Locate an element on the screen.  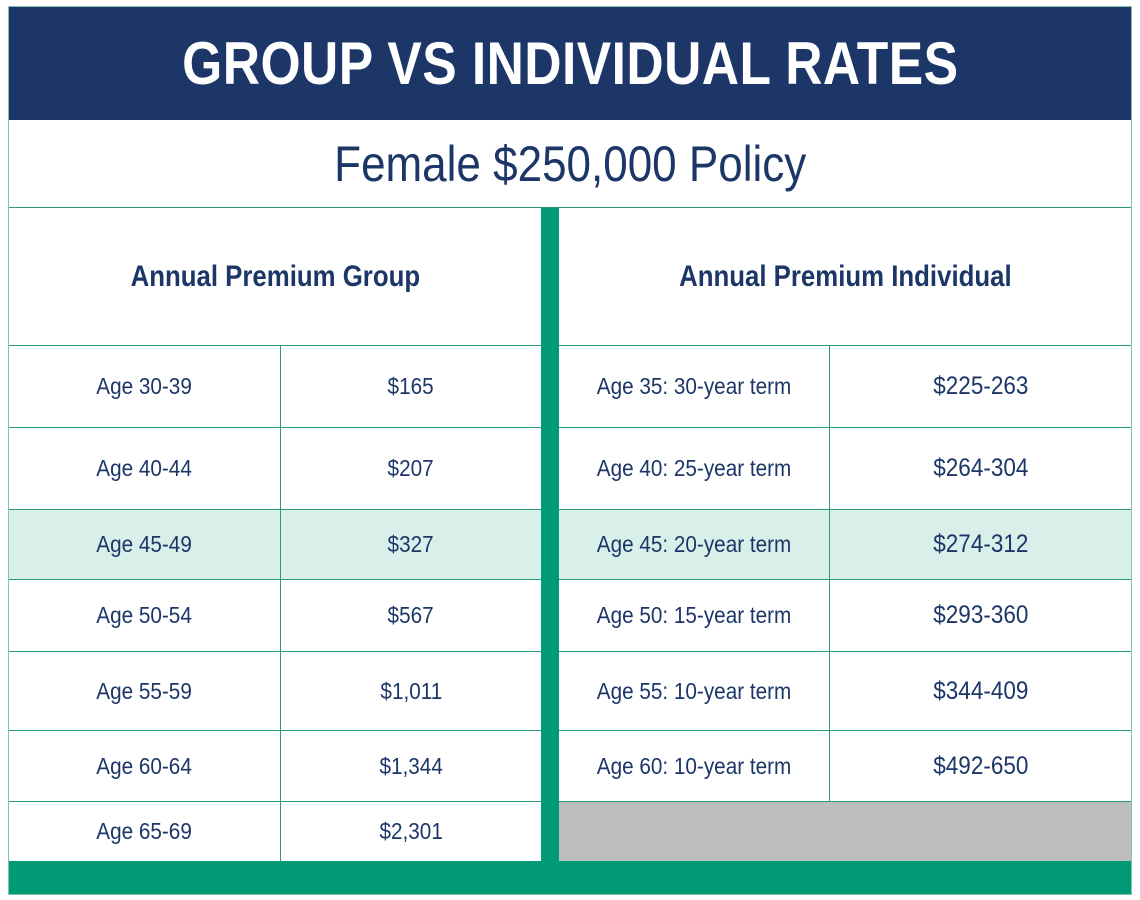
policy-subtitle: Female $250,000 Policy is located at coordinates (570, 163).